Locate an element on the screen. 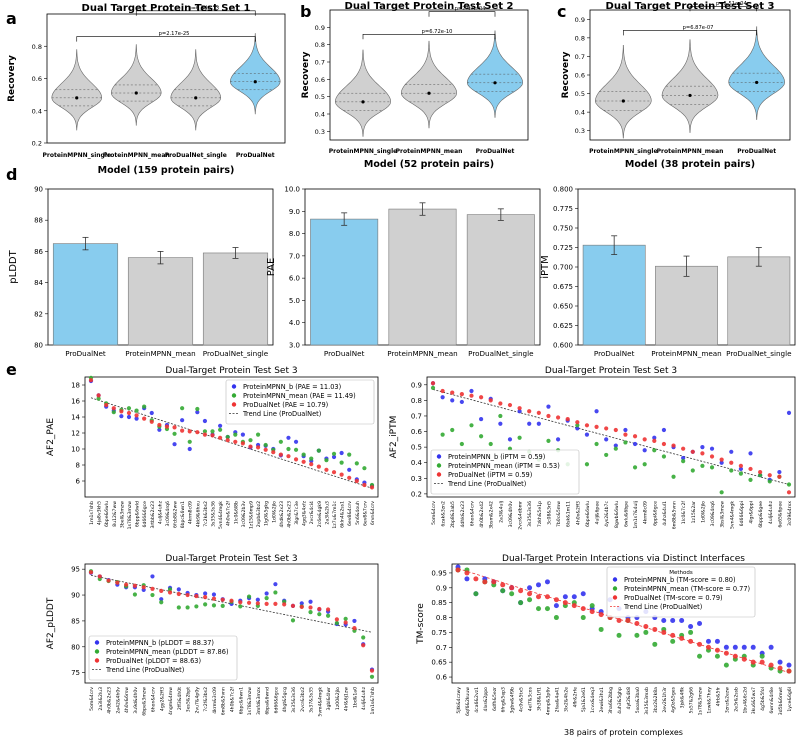 This screenshot has width=800, height=738. x-tick-label: 4krm8c09 is located at coordinates (646, 512).